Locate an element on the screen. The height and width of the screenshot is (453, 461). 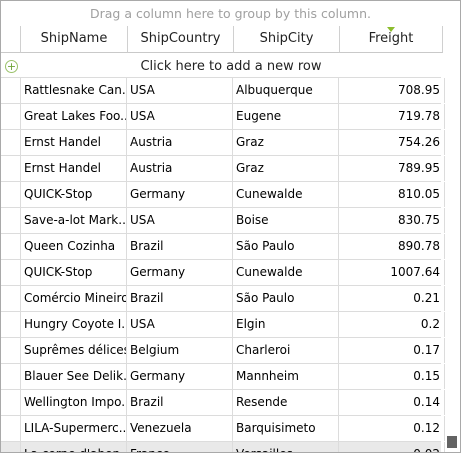
add-new-row: + Click here to add a new row is located at coordinates (221, 66).